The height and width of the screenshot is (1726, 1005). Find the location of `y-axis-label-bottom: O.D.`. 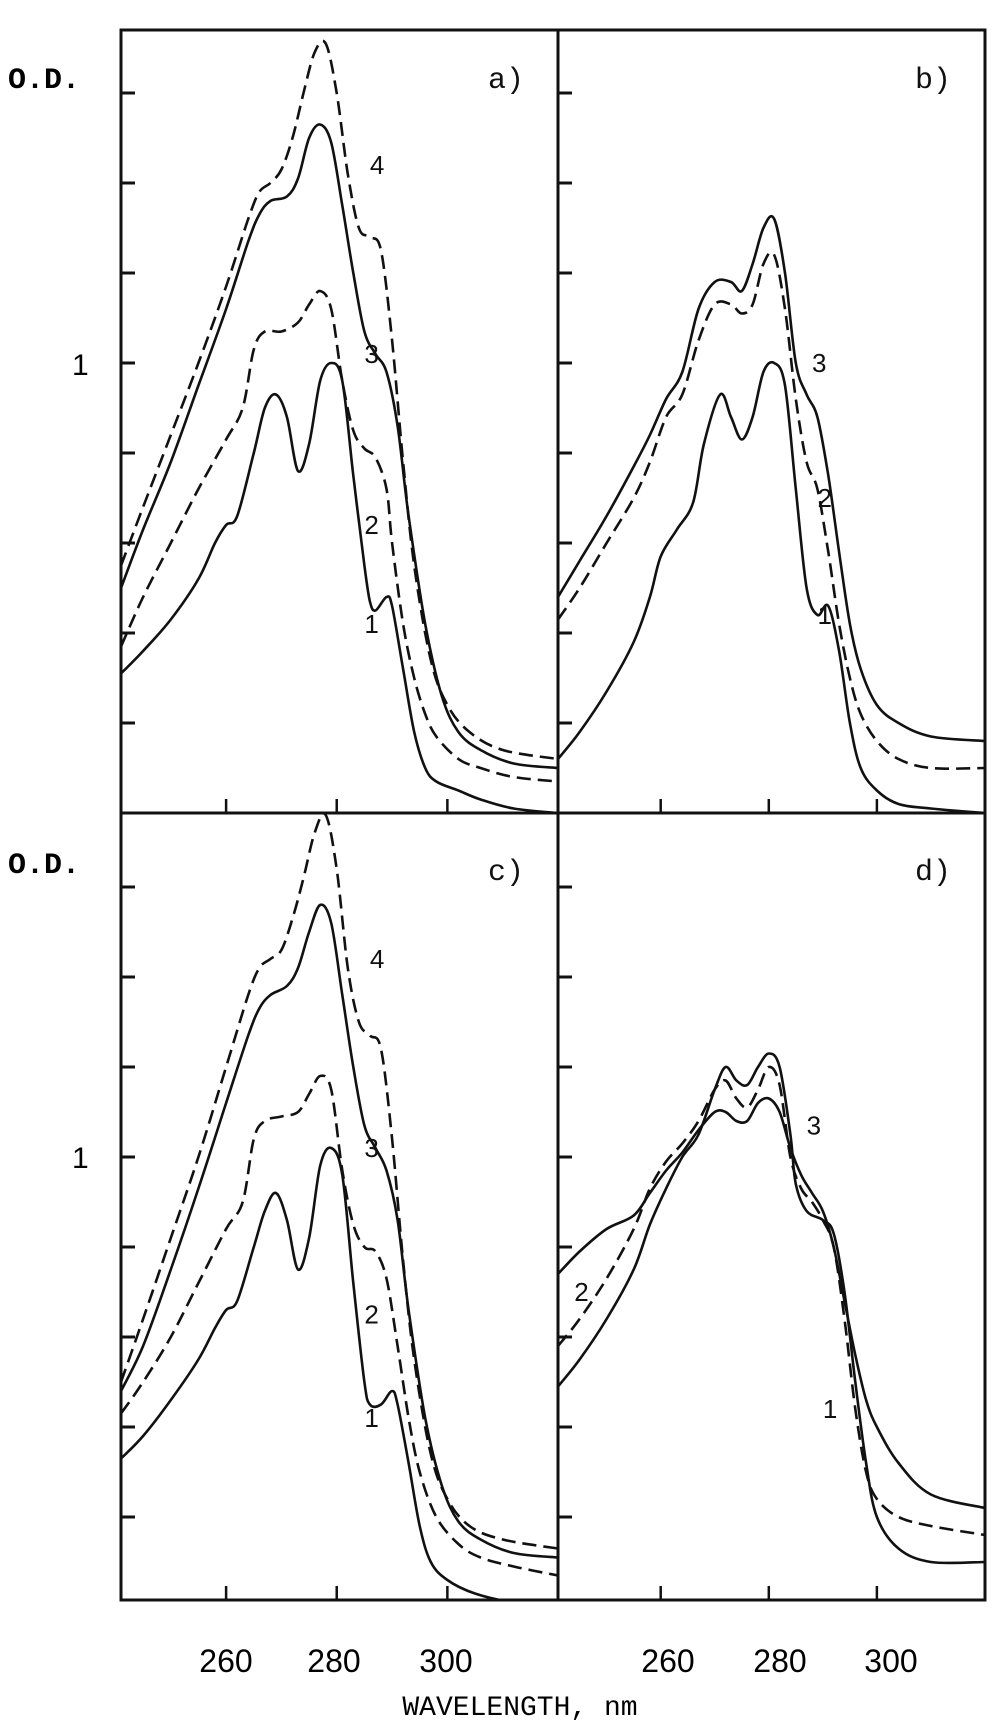

y-axis-label-bottom: O.D. is located at coordinates (44, 866).